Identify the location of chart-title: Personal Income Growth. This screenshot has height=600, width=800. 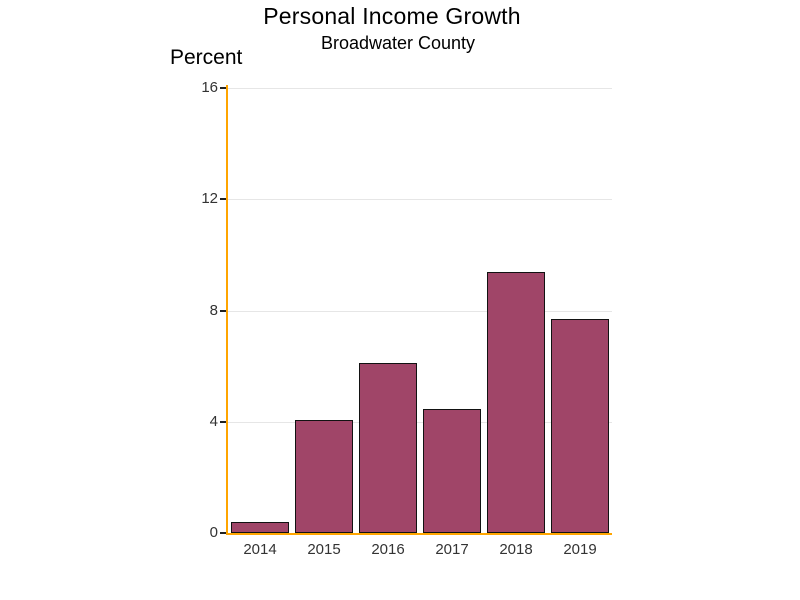
(392, 16).